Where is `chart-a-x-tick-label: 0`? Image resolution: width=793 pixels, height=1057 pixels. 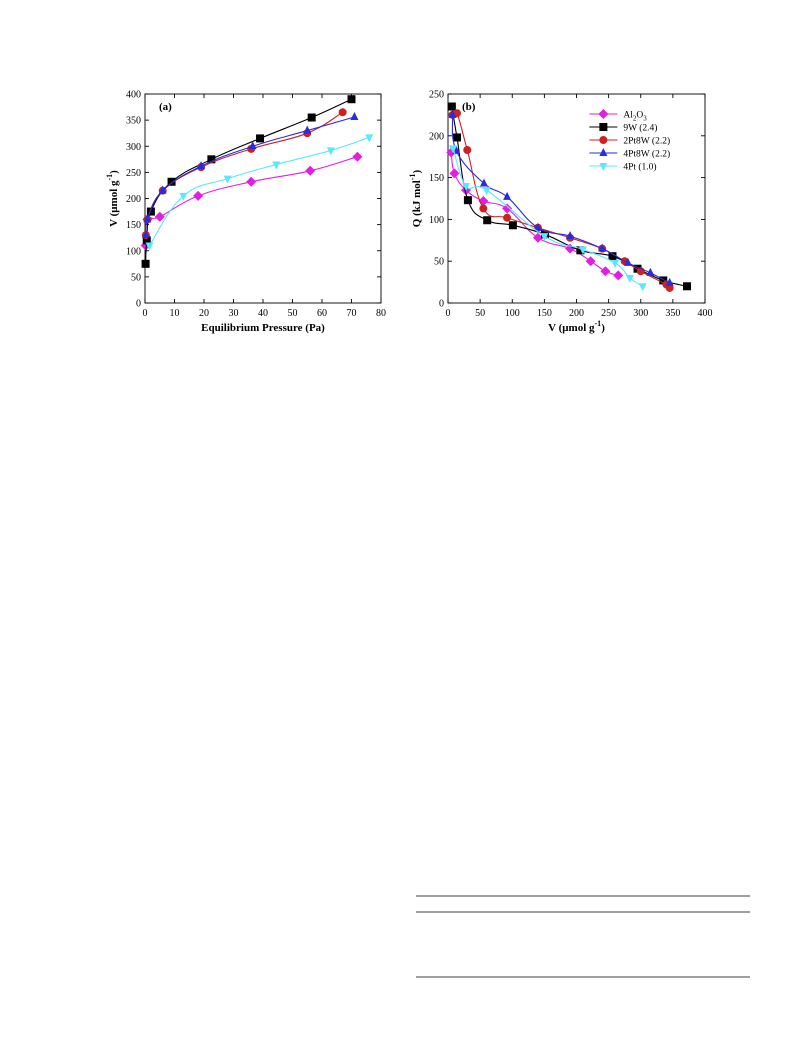
chart-a-x-tick-label: 0 is located at coordinates (145, 313).